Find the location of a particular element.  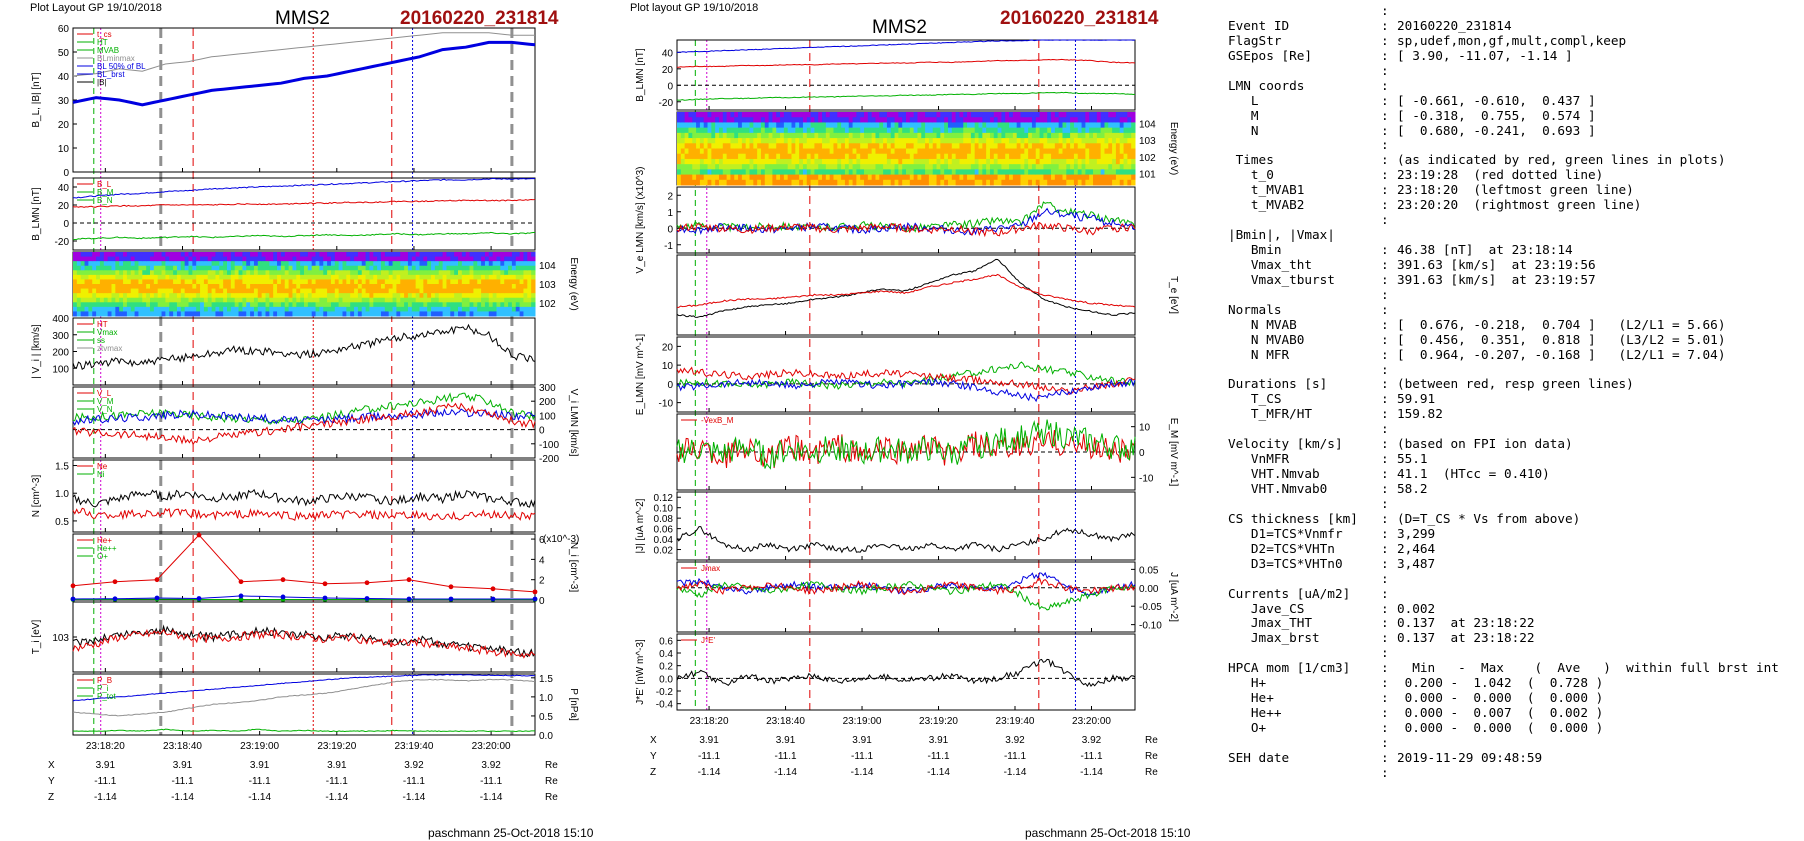

right-footer: paschmann 25-Oct-2018 15:10 is located at coordinates (1108, 833).